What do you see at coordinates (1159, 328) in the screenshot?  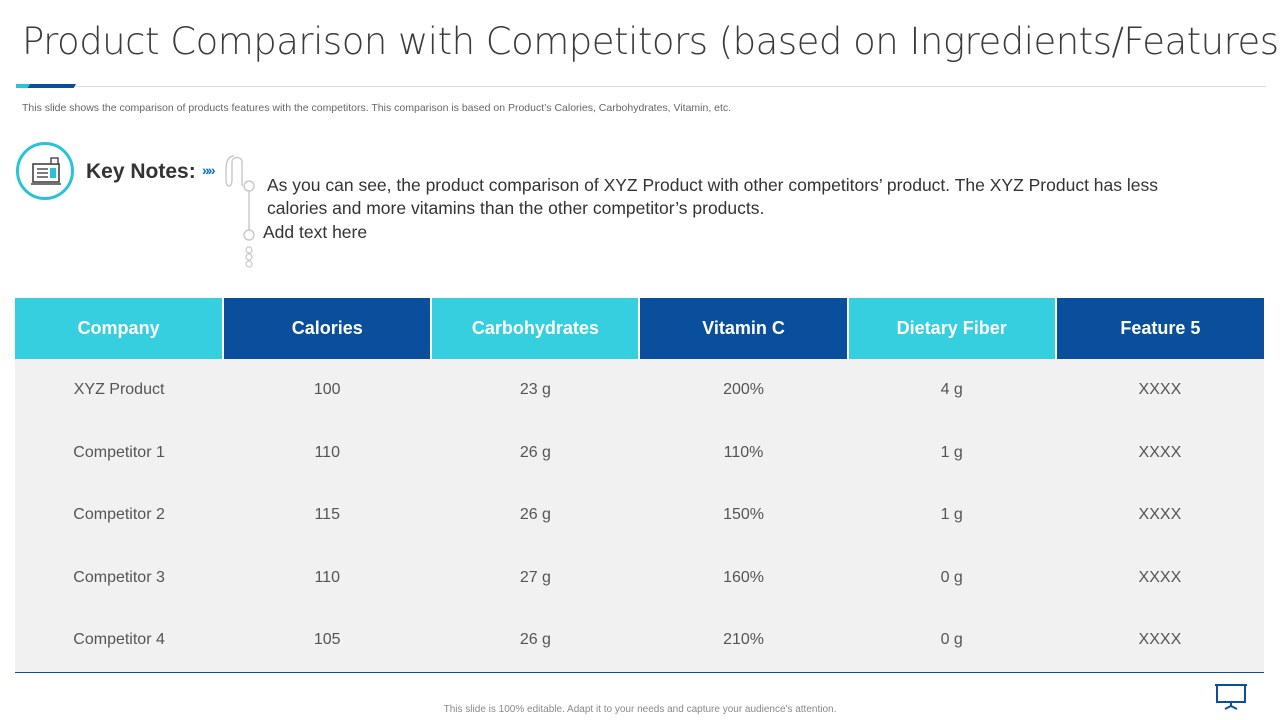 I see `header-feature-5: Feature 5` at bounding box center [1159, 328].